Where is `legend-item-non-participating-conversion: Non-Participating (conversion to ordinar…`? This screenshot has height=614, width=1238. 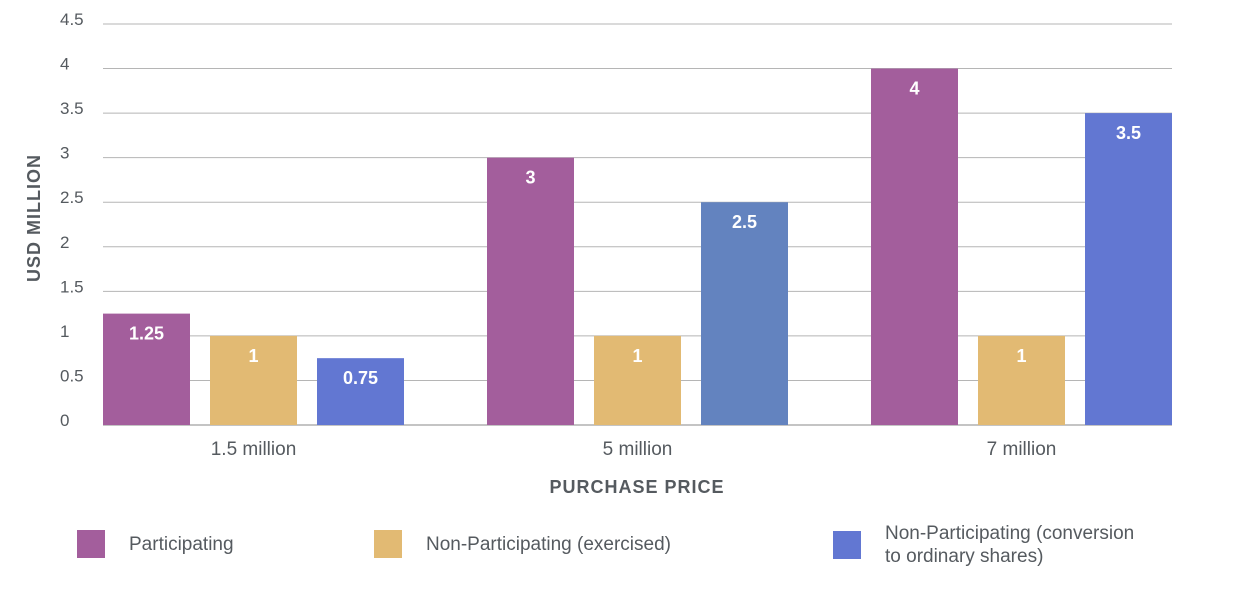
legend-item-non-participating-conversion: Non-Participating (conversion to ordinar… is located at coordinates (983, 545).